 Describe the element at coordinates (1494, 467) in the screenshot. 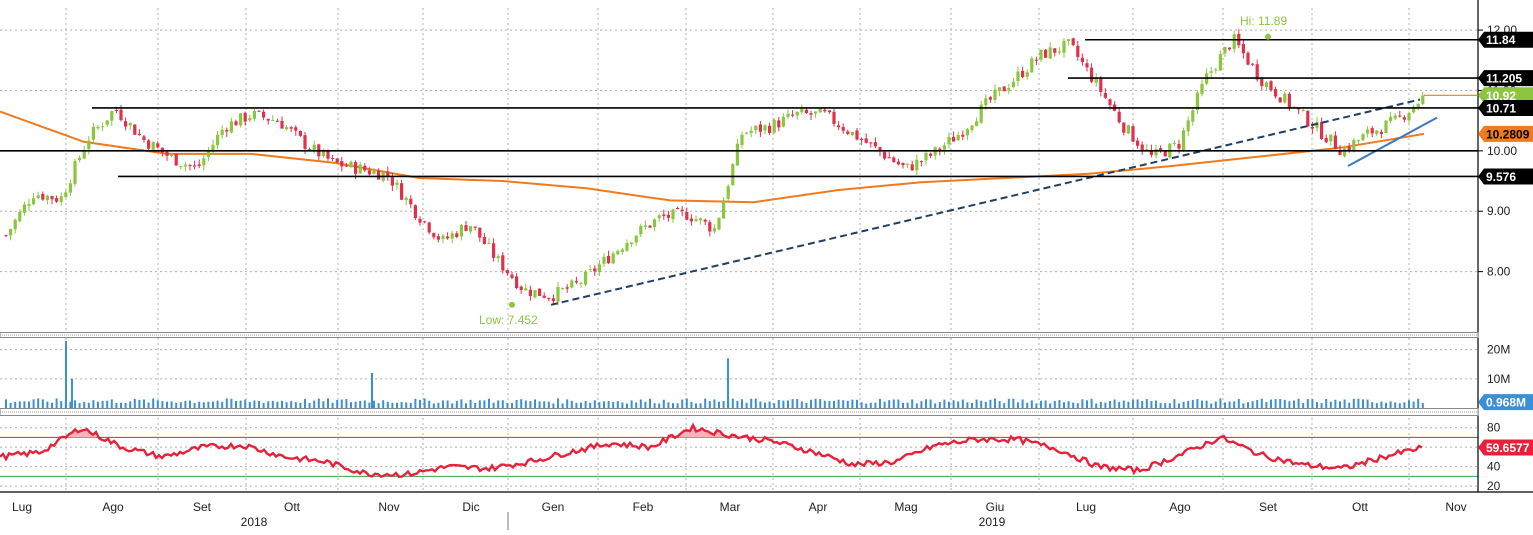

I see `rsi-tick-label-2: 40` at that location.